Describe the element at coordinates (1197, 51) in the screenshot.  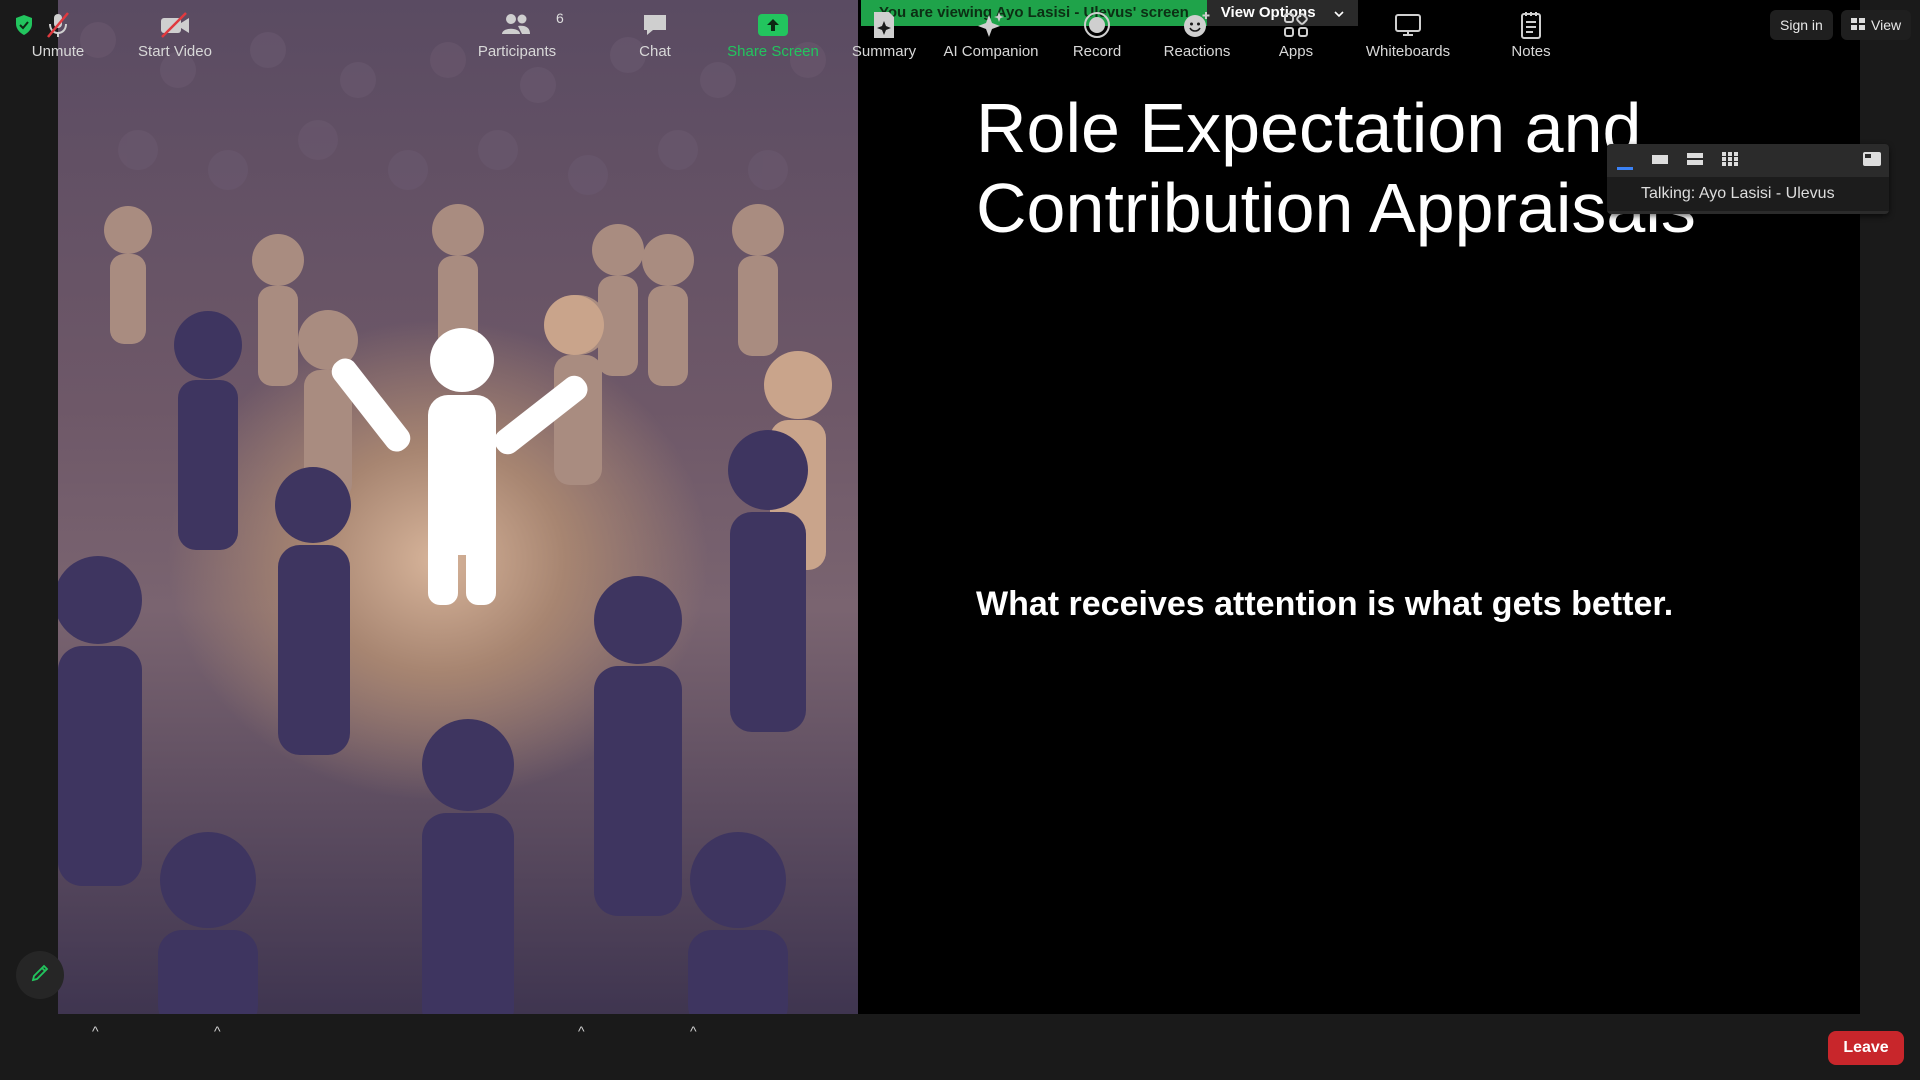
I see `reactions-label: Reactions` at that location.